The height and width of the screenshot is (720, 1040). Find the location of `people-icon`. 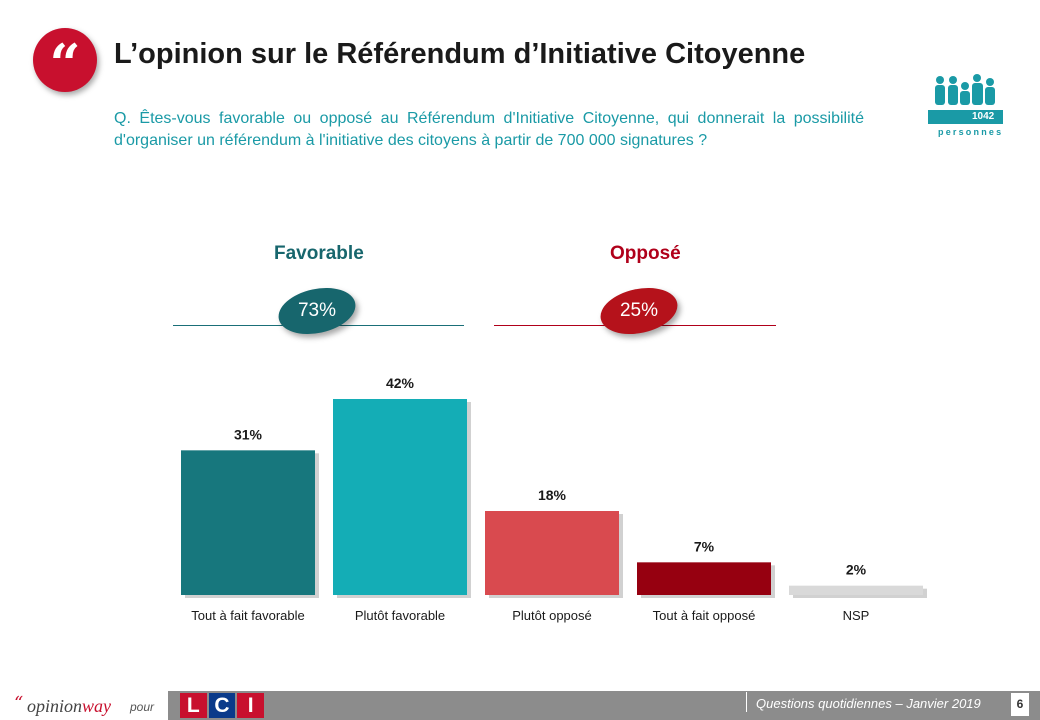

people-icon is located at coordinates (965, 89).